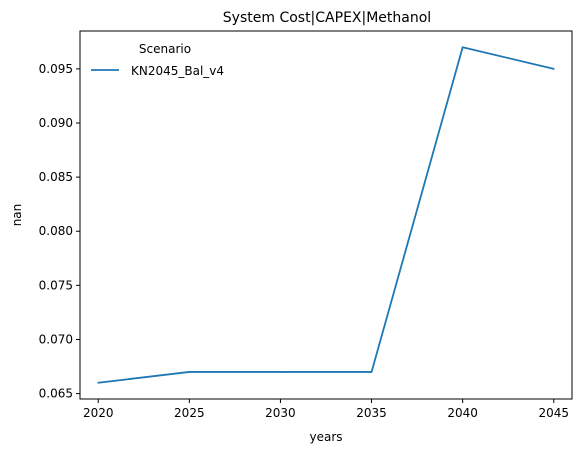 The height and width of the screenshot is (453, 585). What do you see at coordinates (56, 394) in the screenshot?
I see `y-tick-label: 0.065` at bounding box center [56, 394].